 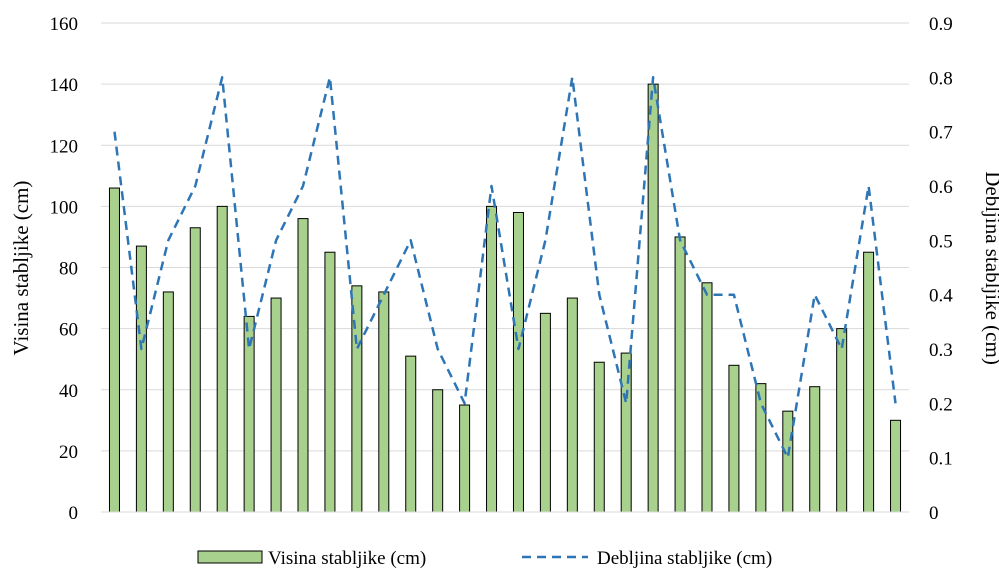 I want to click on left-tick-label: 120, so click(x=64, y=146).